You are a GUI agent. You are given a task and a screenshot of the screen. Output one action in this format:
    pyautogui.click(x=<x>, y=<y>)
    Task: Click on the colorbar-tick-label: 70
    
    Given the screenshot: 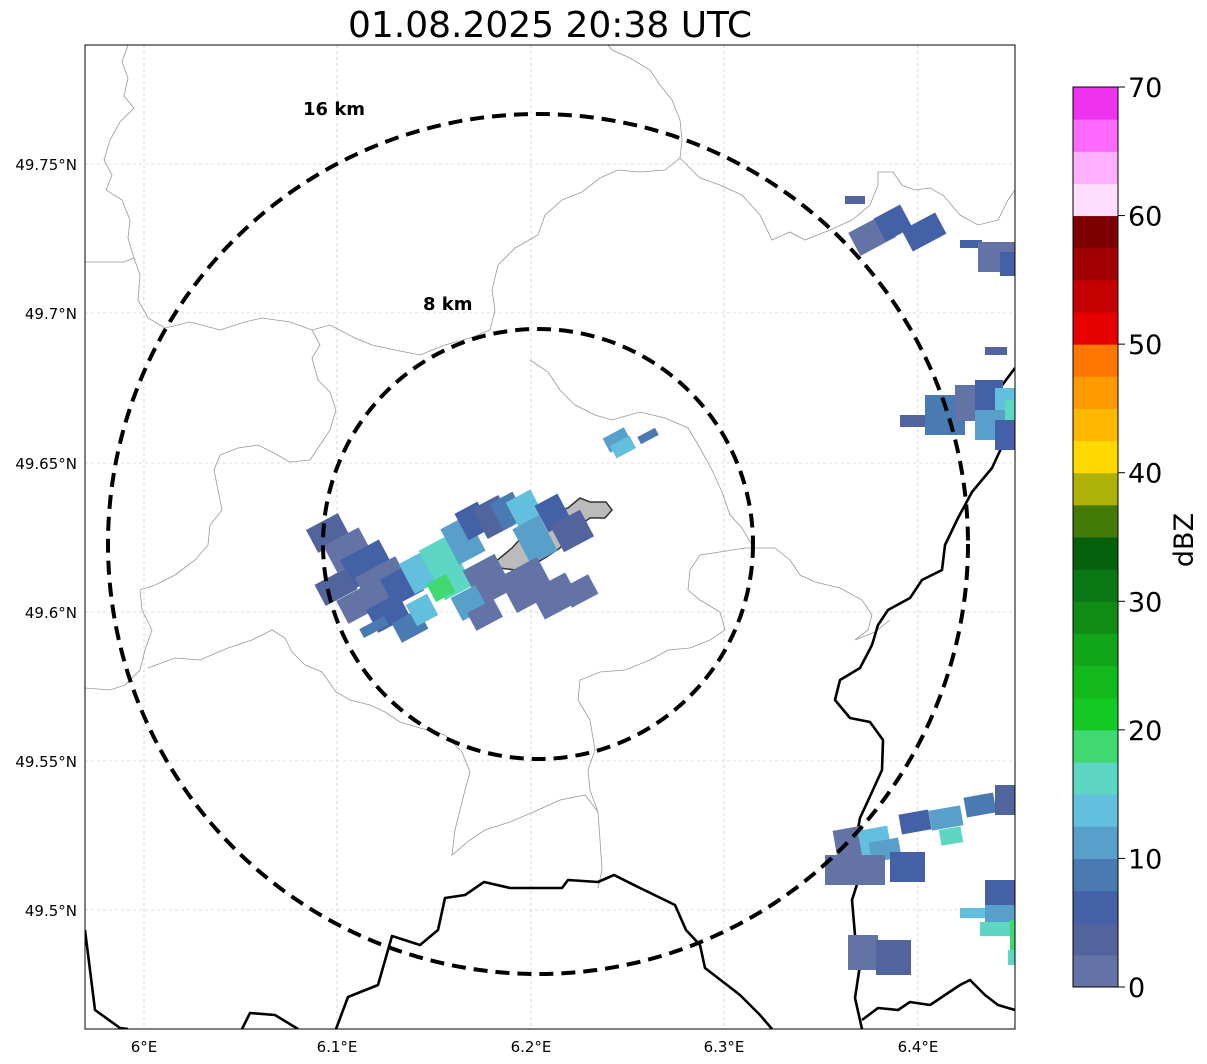 What is the action you would take?
    pyautogui.click(x=1145, y=88)
    